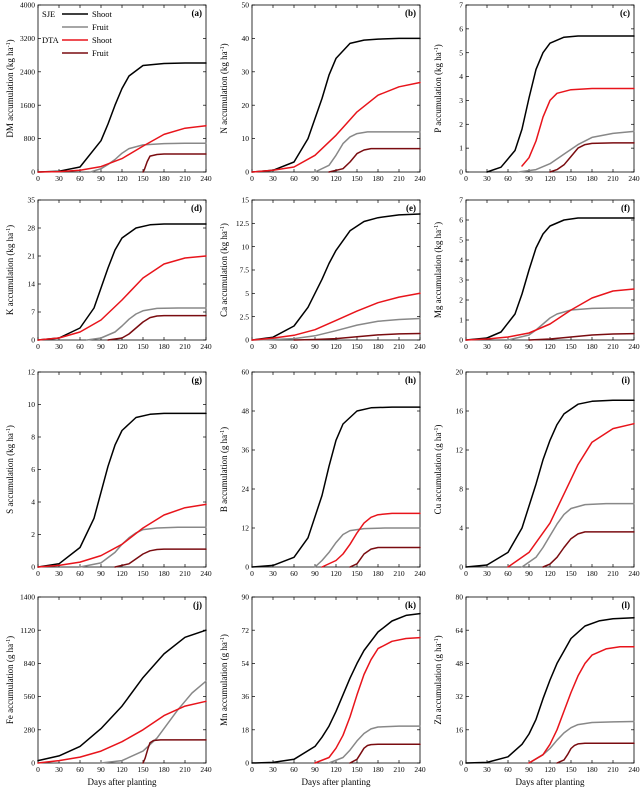 The height and width of the screenshot is (791, 642). What do you see at coordinates (100, 53) in the screenshot?
I see `legend-entry-label: Fruit` at bounding box center [100, 53].